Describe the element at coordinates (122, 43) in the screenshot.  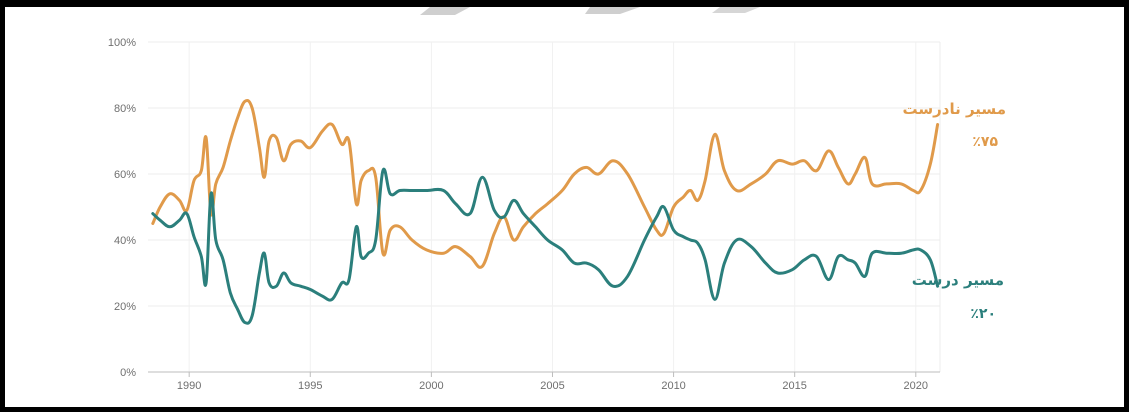
I see `y-tick-label: 100%` at that location.